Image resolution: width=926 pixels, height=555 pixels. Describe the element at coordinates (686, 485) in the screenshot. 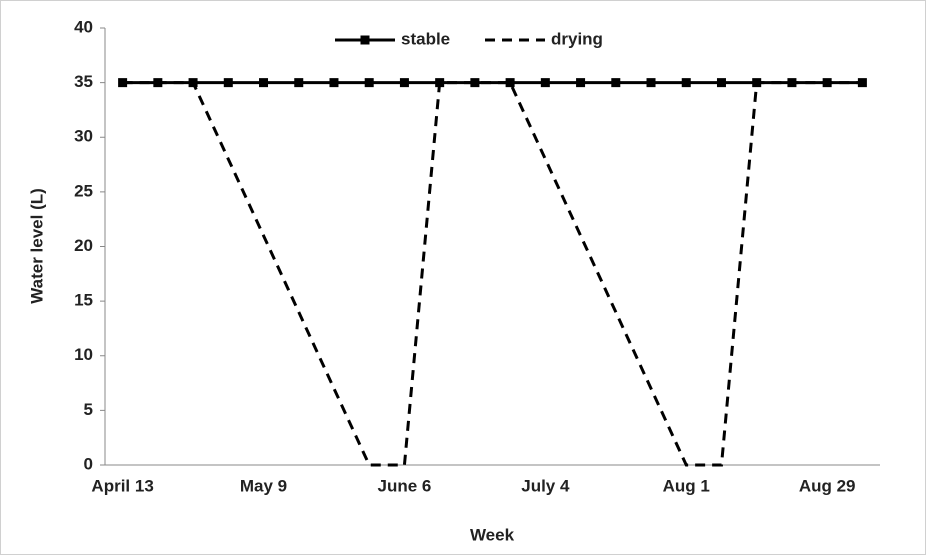

I see `x-tick-label: Aug 1` at that location.